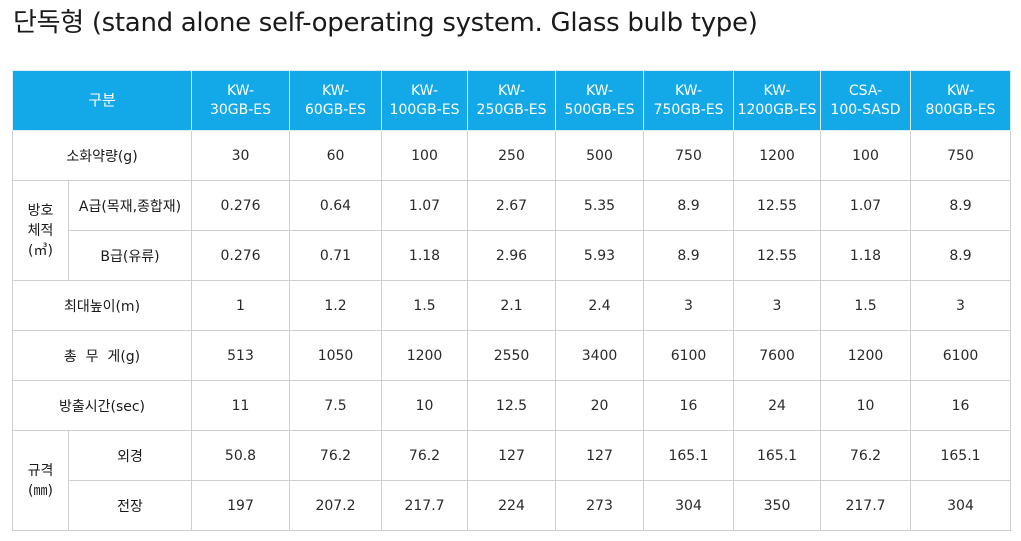 This screenshot has height=541, width=1021. I want to click on group-label-line: 규격, so click(40, 470).